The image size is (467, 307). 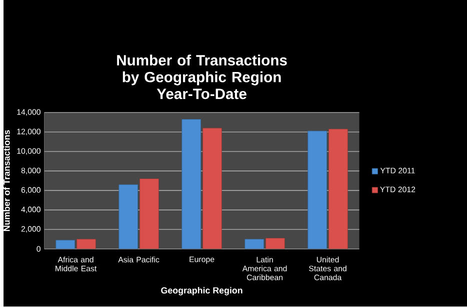 I want to click on x-axis-title: Geographic Region, so click(x=201, y=291).